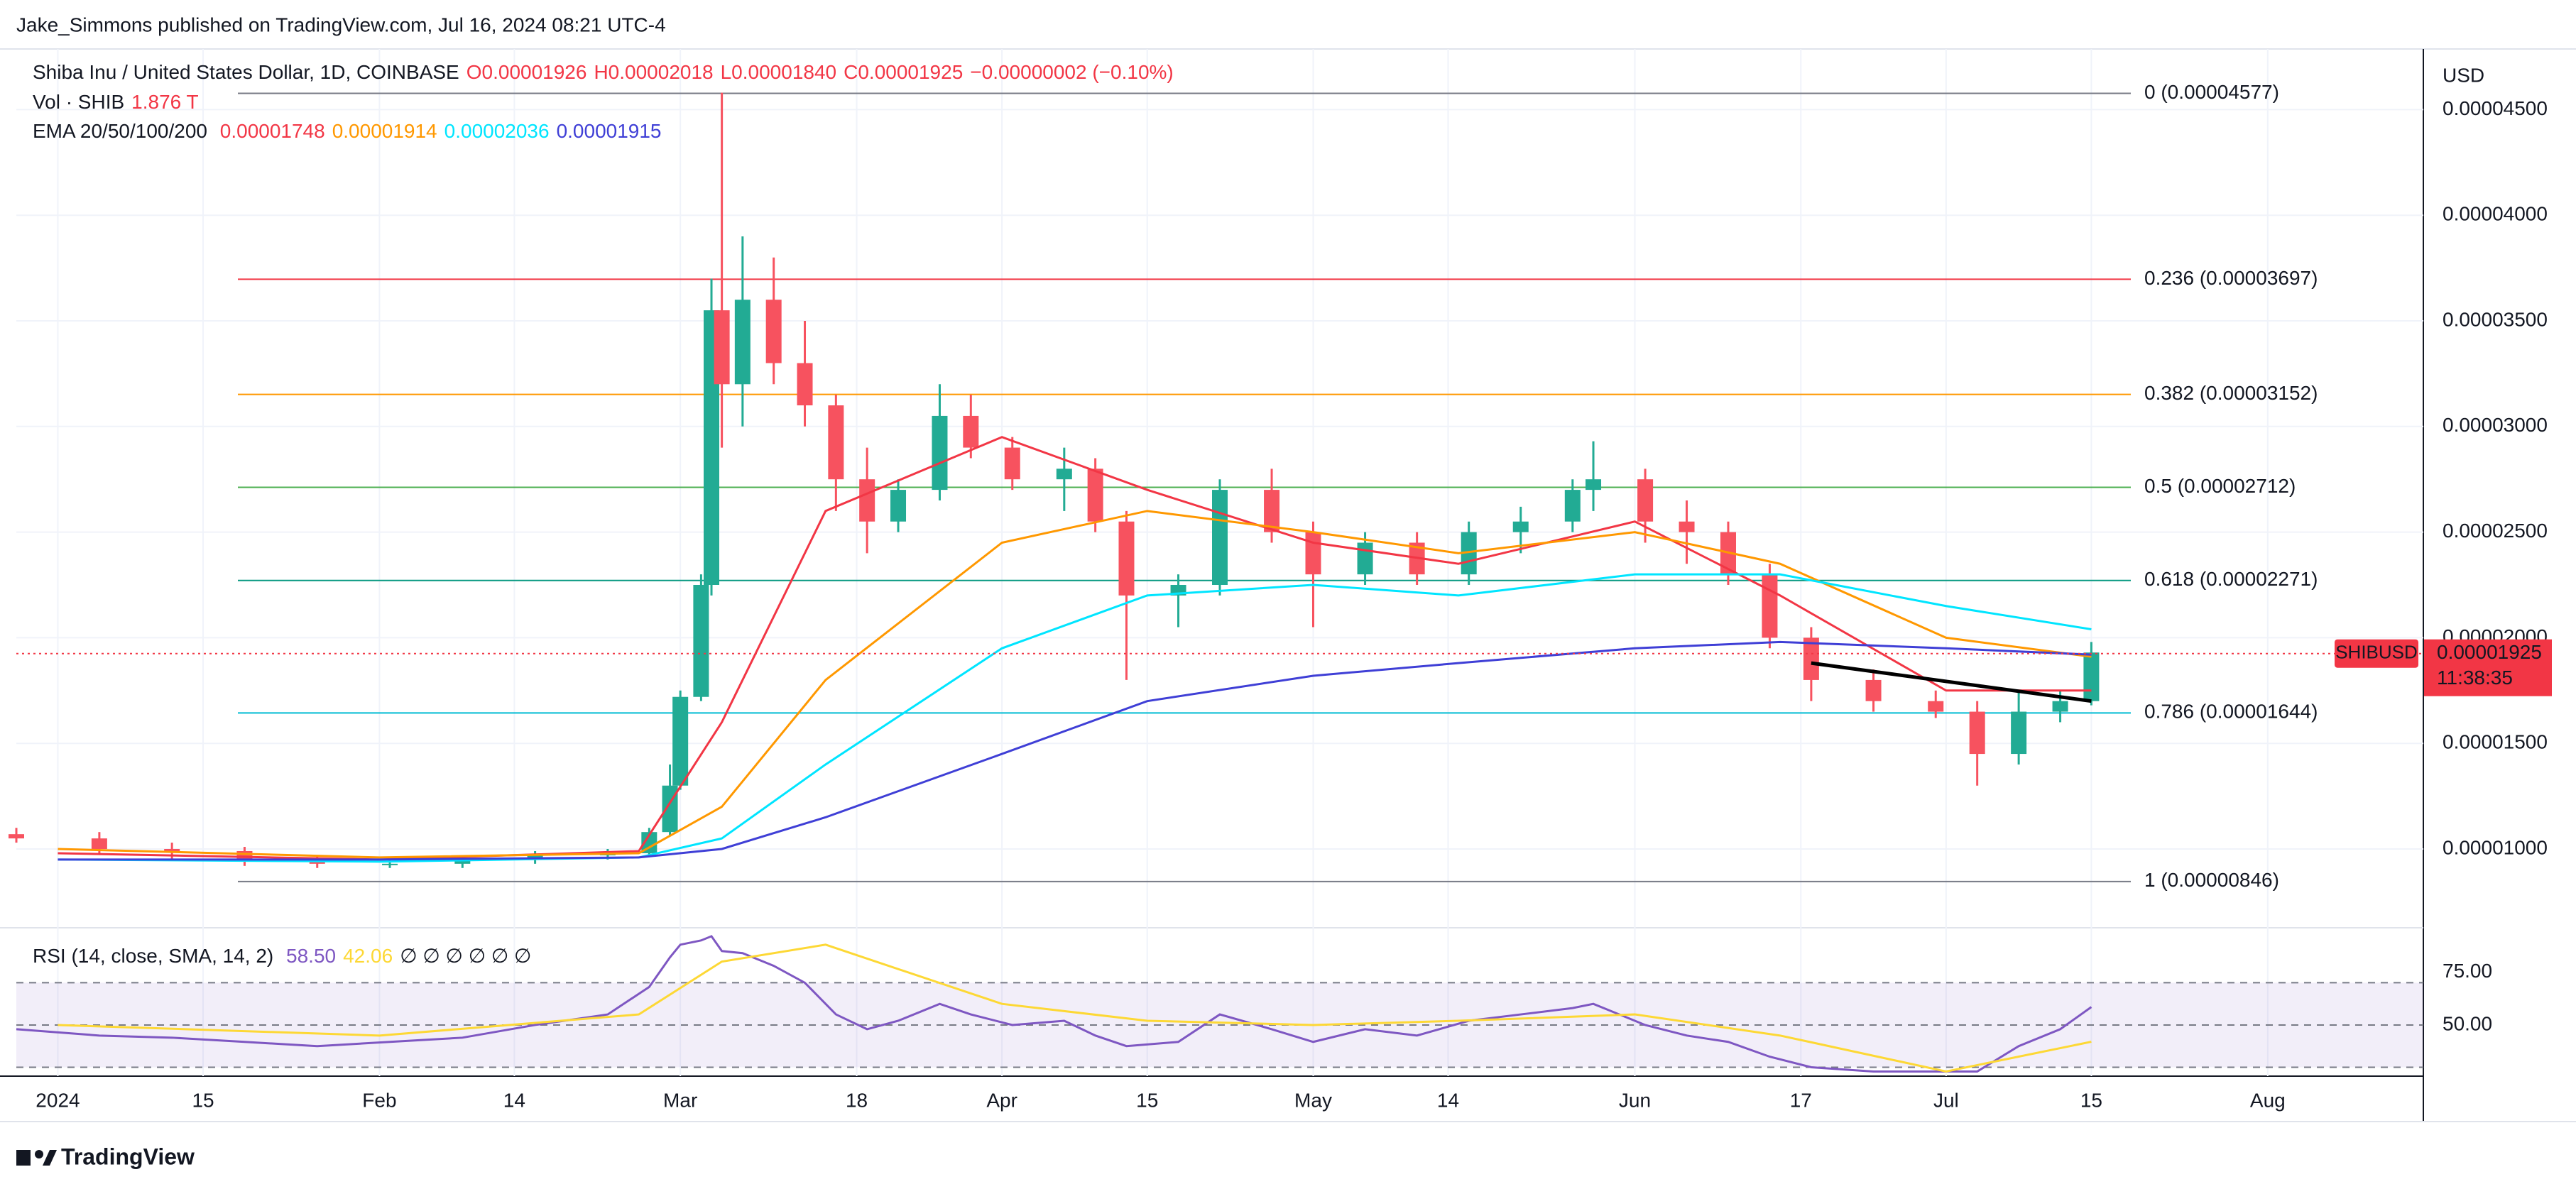 The width and height of the screenshot is (2576, 1189). What do you see at coordinates (2495, 847) in the screenshot?
I see `y-tick-label: 0.00001000` at bounding box center [2495, 847].